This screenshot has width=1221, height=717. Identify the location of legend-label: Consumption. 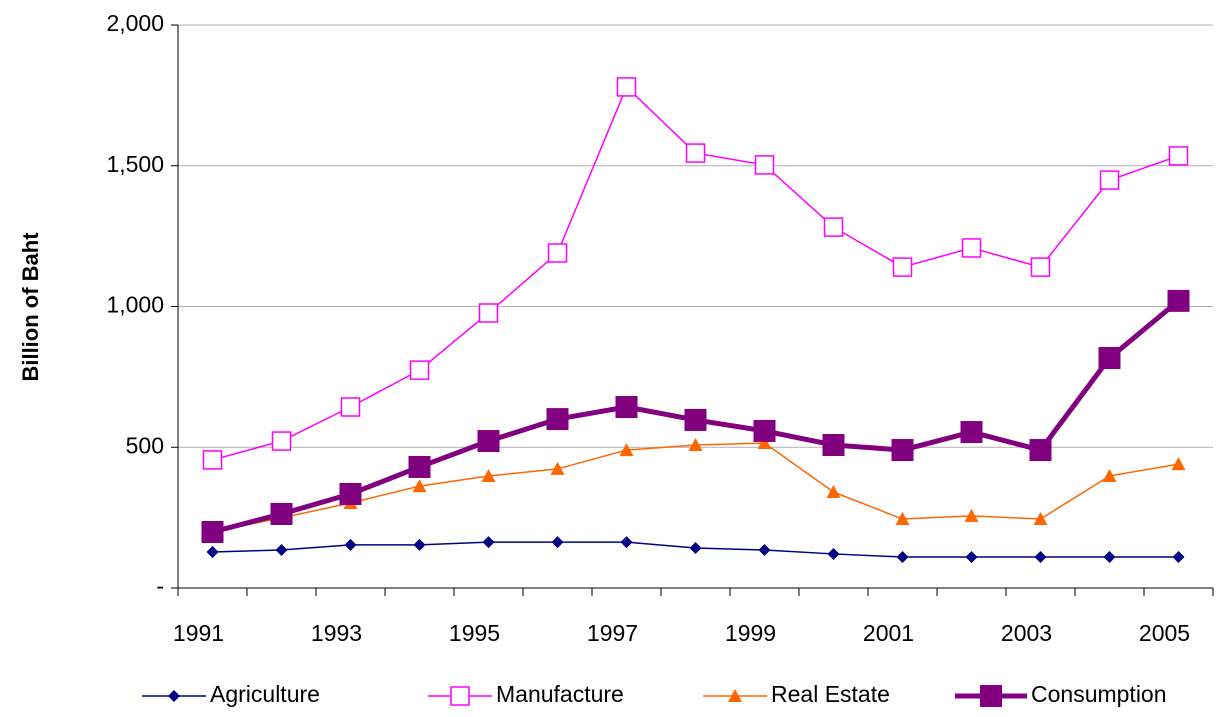
(1099, 694).